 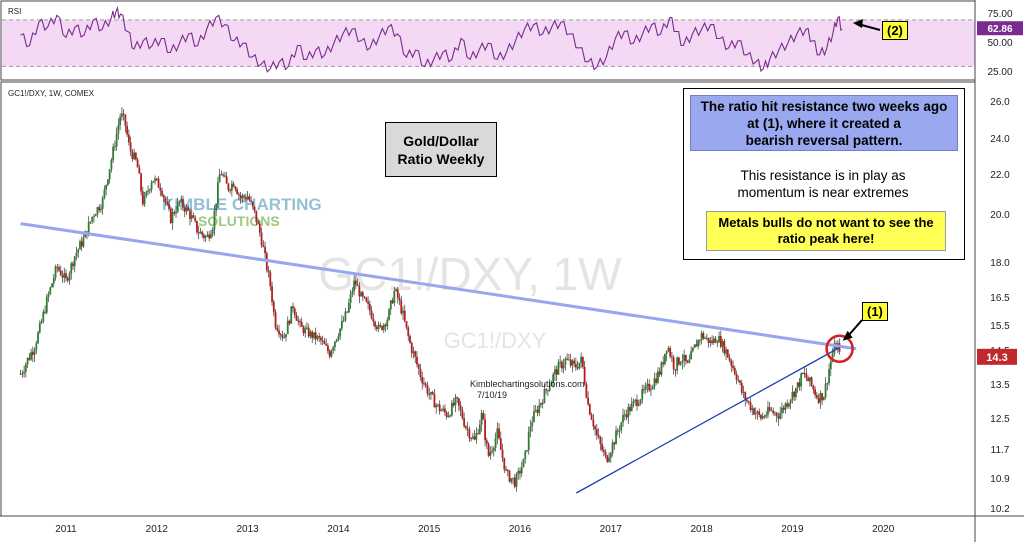 What do you see at coordinates (1000, 298) in the screenshot?
I see `price-tick-label: 16.5` at bounding box center [1000, 298].